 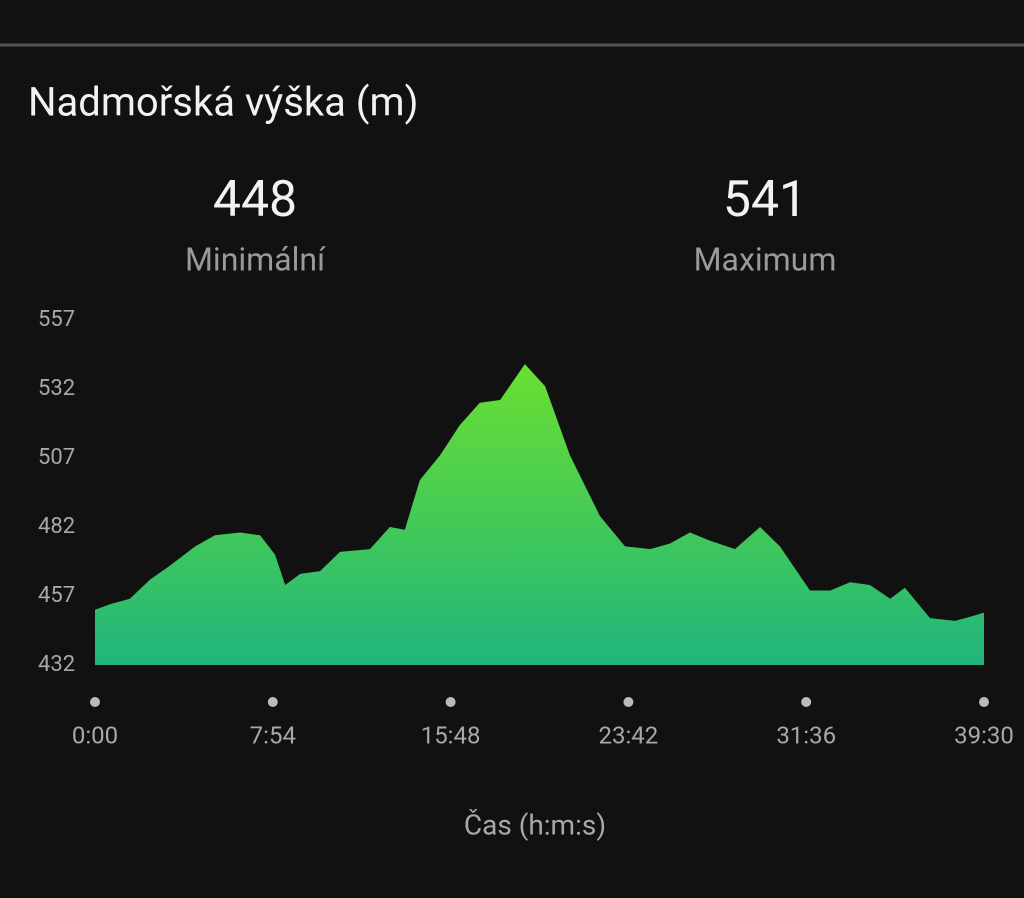 What do you see at coordinates (56, 457) in the screenshot?
I see `y-tick-label: 507` at bounding box center [56, 457].